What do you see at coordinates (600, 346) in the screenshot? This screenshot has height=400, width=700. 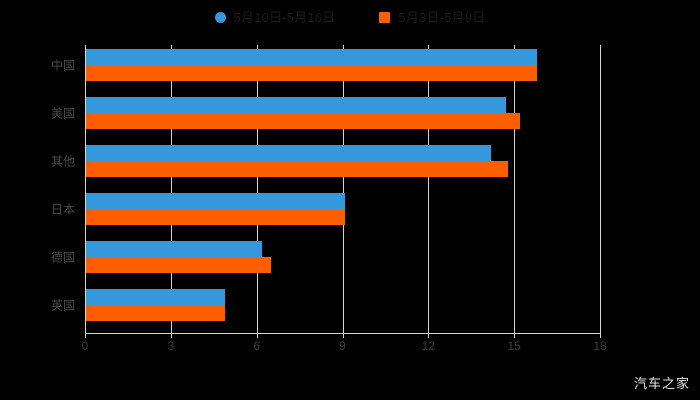 I see `x-axis-tick-label: 18` at bounding box center [600, 346].